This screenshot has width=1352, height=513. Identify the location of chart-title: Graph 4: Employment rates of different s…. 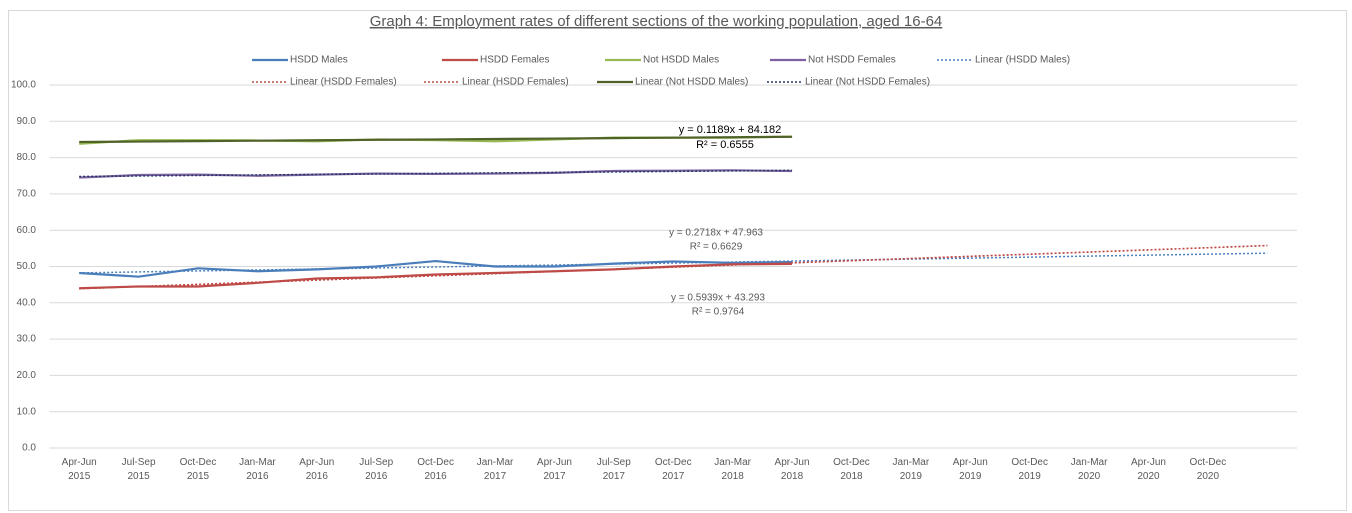
(656, 21).